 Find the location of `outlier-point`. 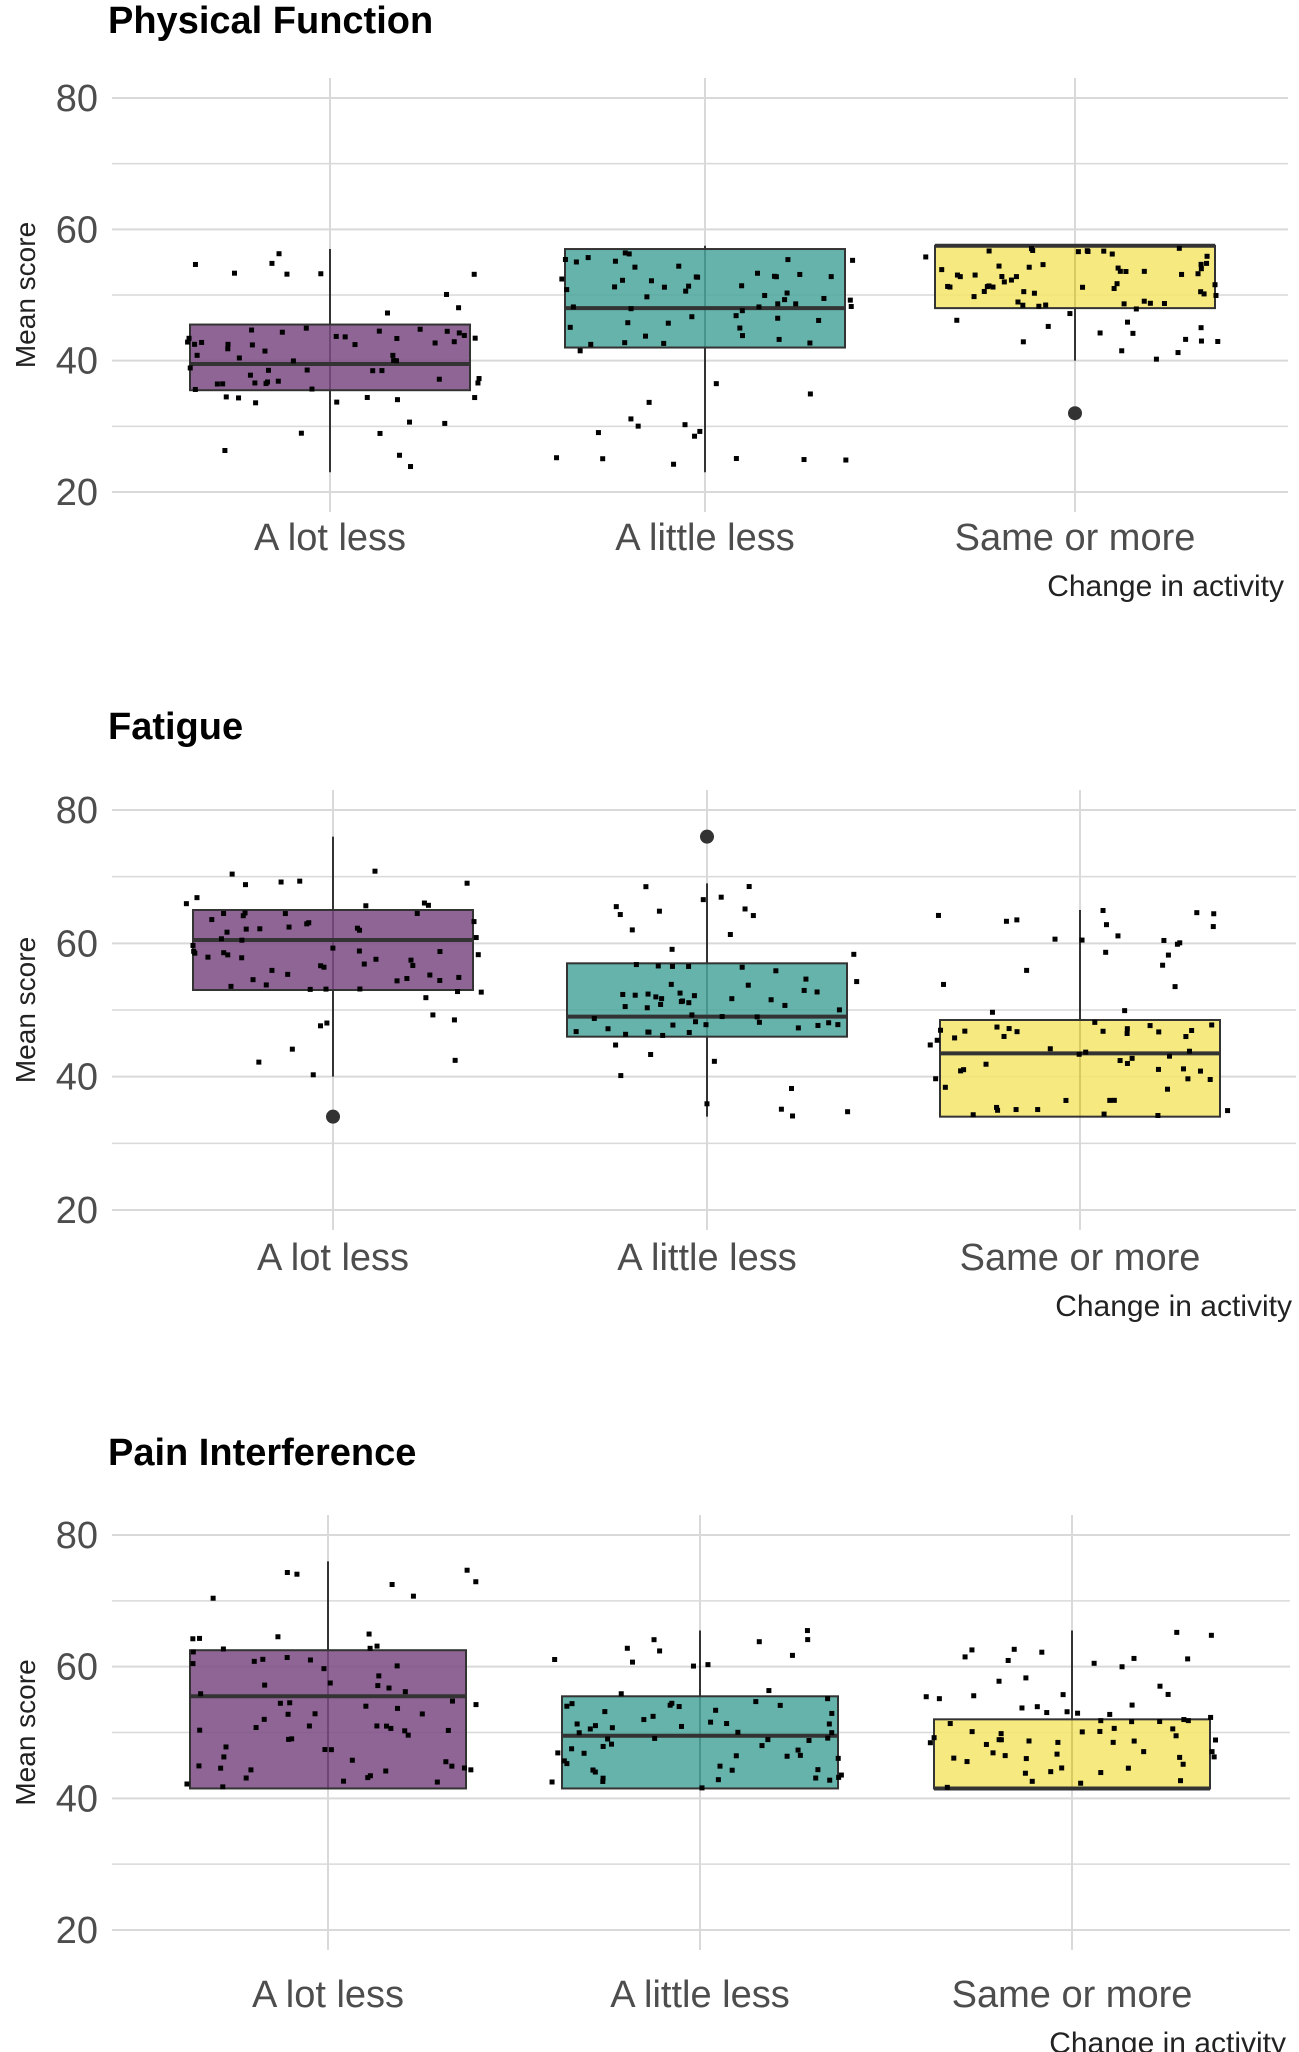

outlier-point is located at coordinates (707, 836).